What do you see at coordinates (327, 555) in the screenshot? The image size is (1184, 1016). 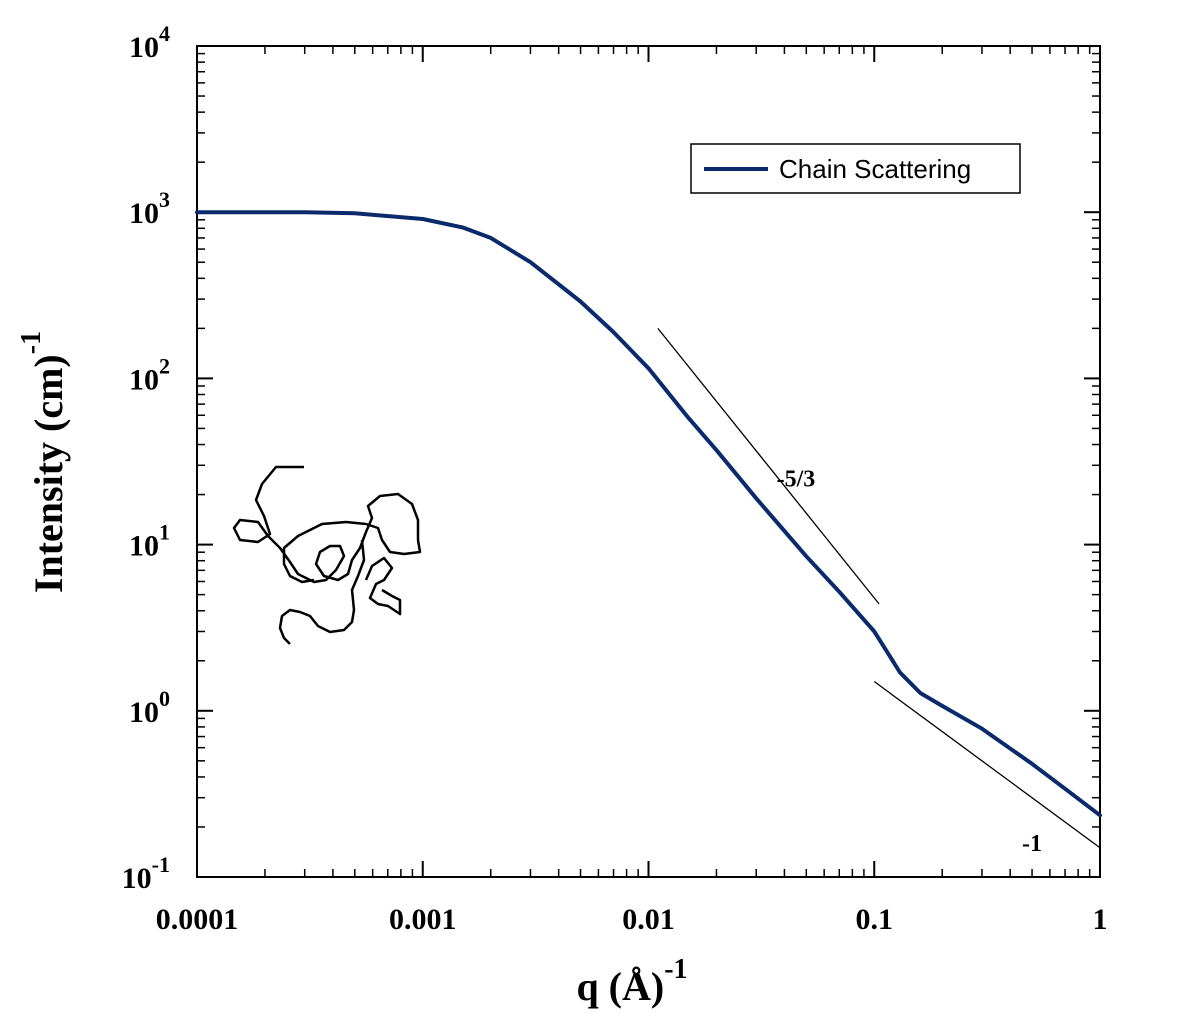 I see `polymer-chain-illustration` at bounding box center [327, 555].